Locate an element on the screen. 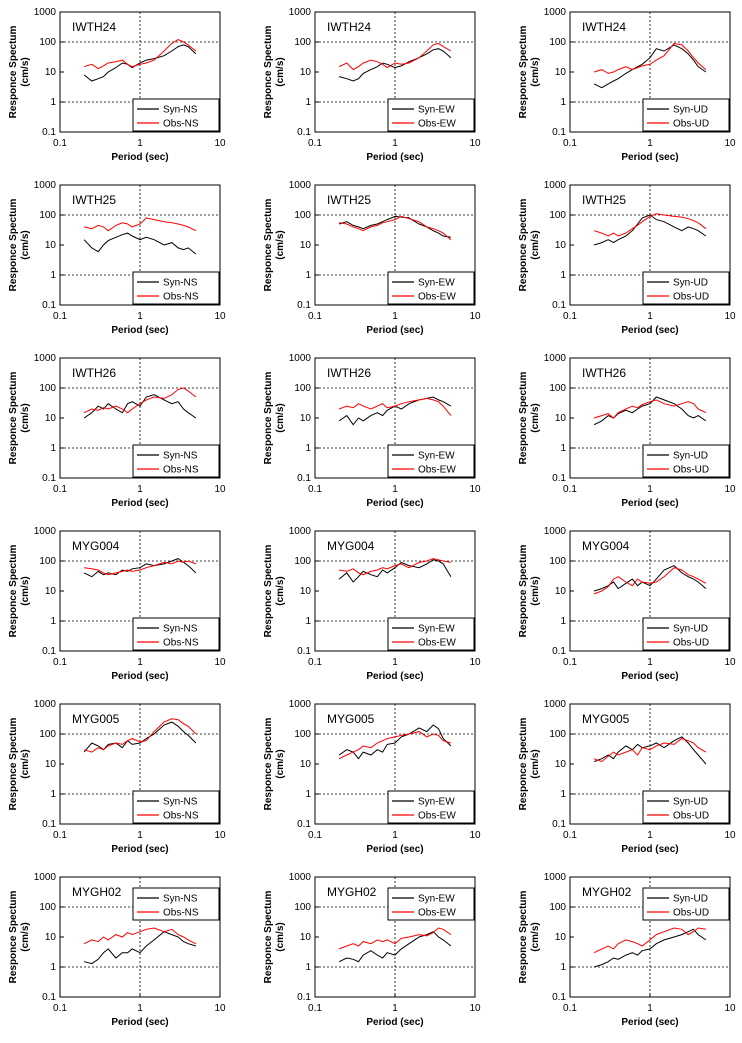 The image size is (742, 1043). series-line-syn-ud is located at coordinates (650, 948).